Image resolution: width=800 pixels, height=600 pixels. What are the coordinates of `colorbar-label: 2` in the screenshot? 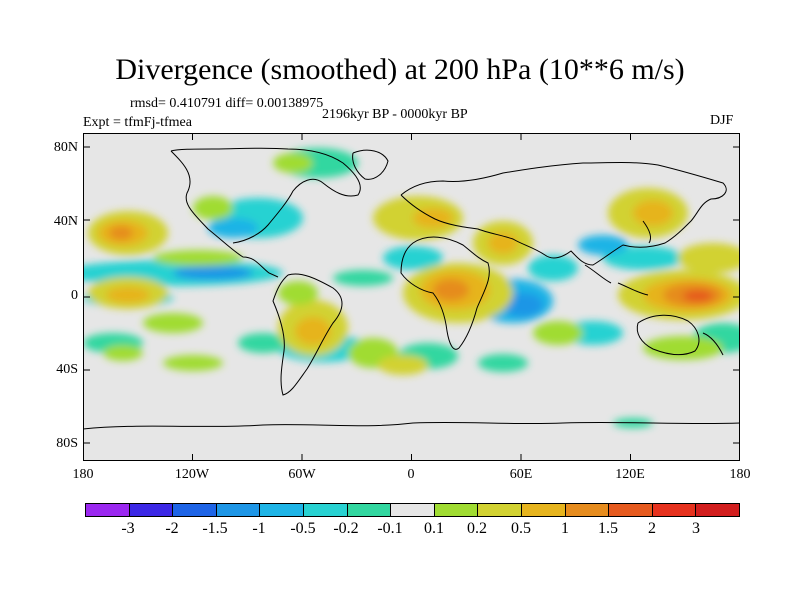 It's located at (652, 528).